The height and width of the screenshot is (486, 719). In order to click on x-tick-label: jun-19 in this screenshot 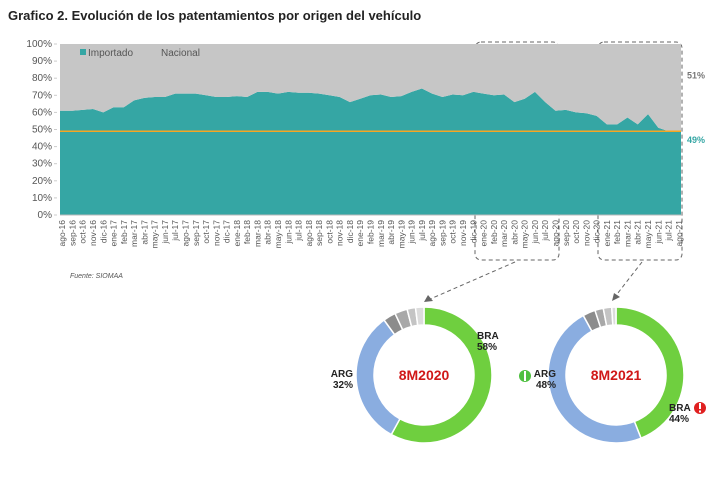, I will do `click(412, 232)`.